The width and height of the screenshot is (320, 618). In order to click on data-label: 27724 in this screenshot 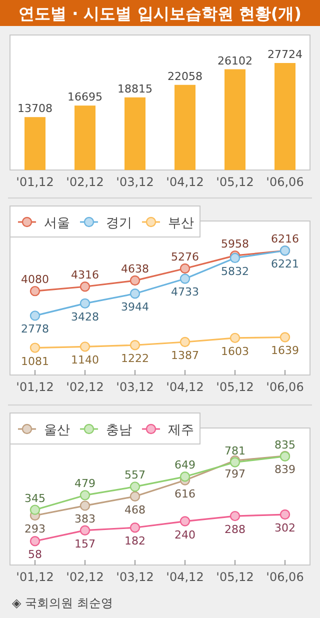, I will do `click(285, 54)`.